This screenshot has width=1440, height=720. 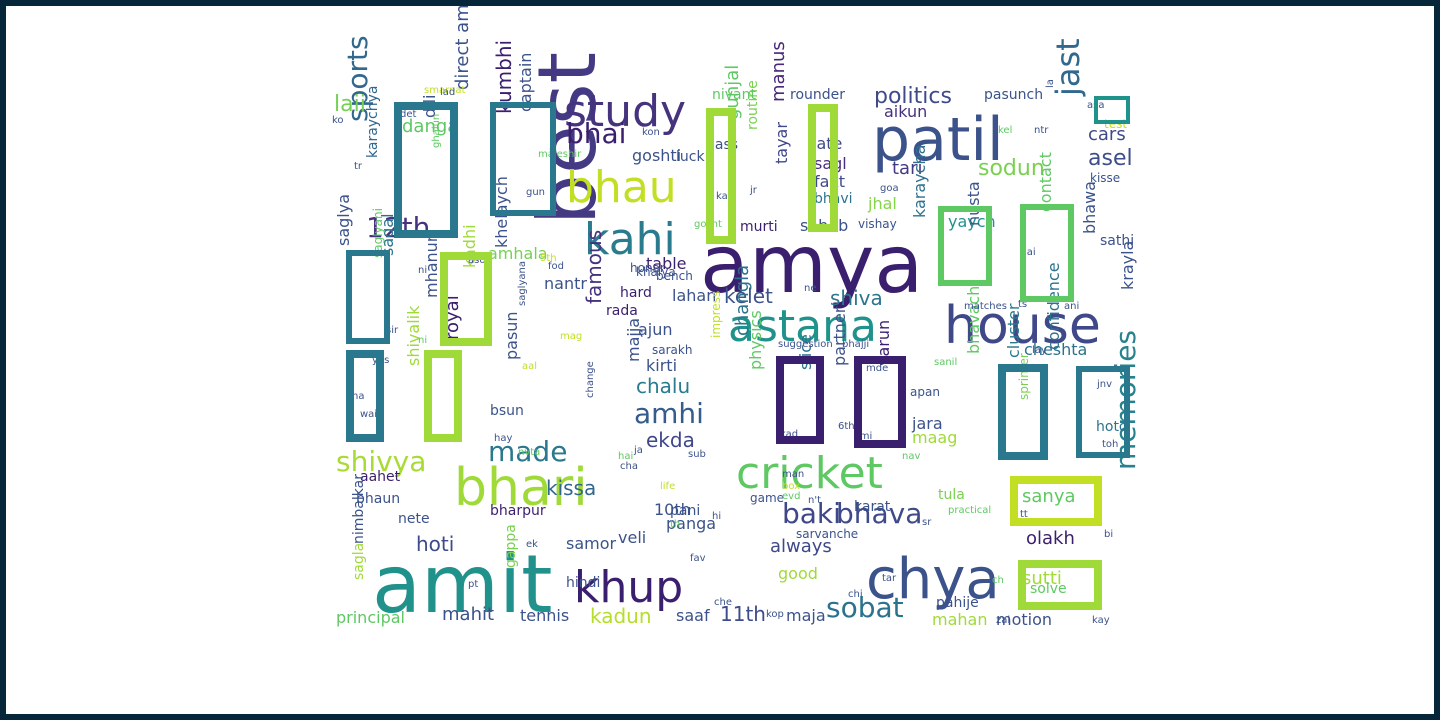 I want to click on cloud-word: lahan, so click(x=694, y=295).